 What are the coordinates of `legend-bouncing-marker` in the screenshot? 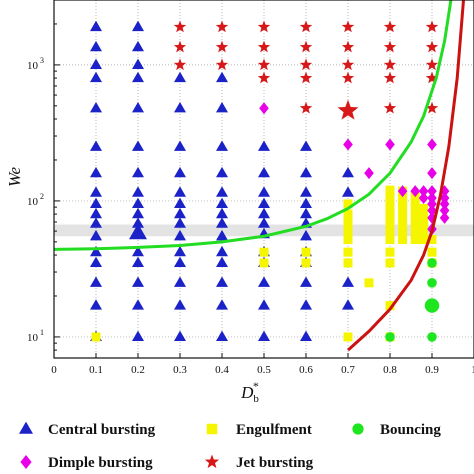 It's located at (358, 429).